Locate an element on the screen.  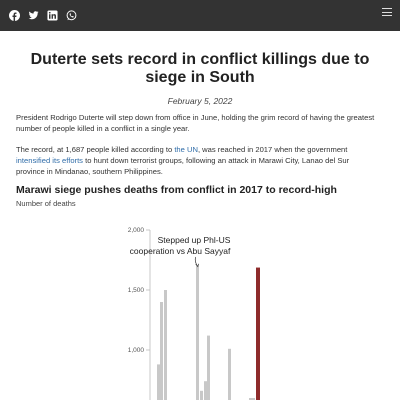
intensified-efforts-link: intensified its efforts is located at coordinates (49, 160).